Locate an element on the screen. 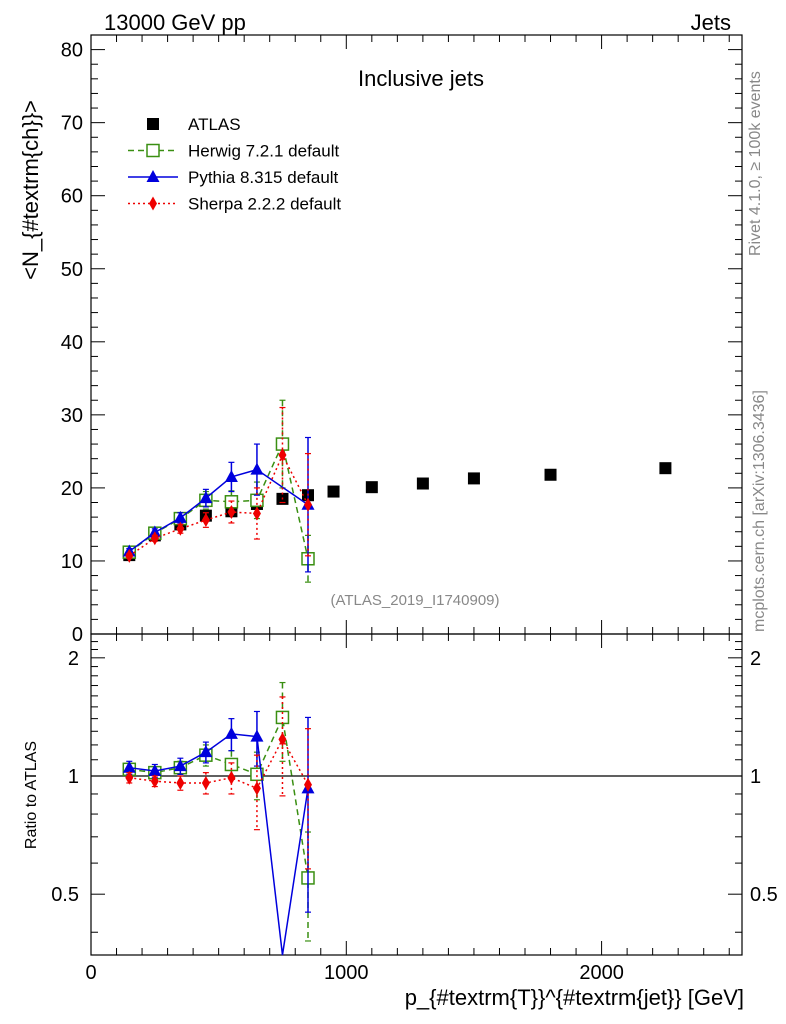 Image resolution: width=786 pixels, height=1024 pixels. series-line-herwig is located at coordinates (218, 500).